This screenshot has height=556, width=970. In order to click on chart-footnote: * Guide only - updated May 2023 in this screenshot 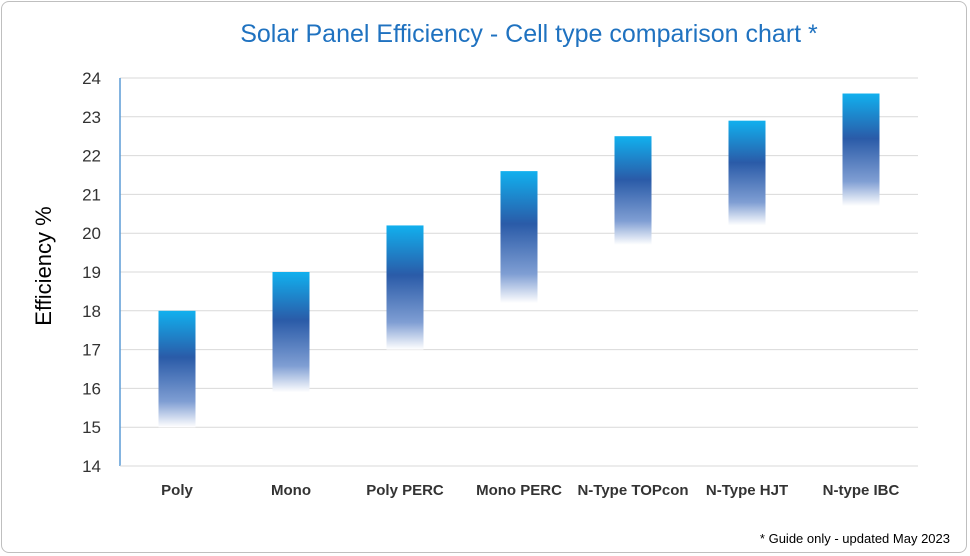, I will do `click(854, 538)`.